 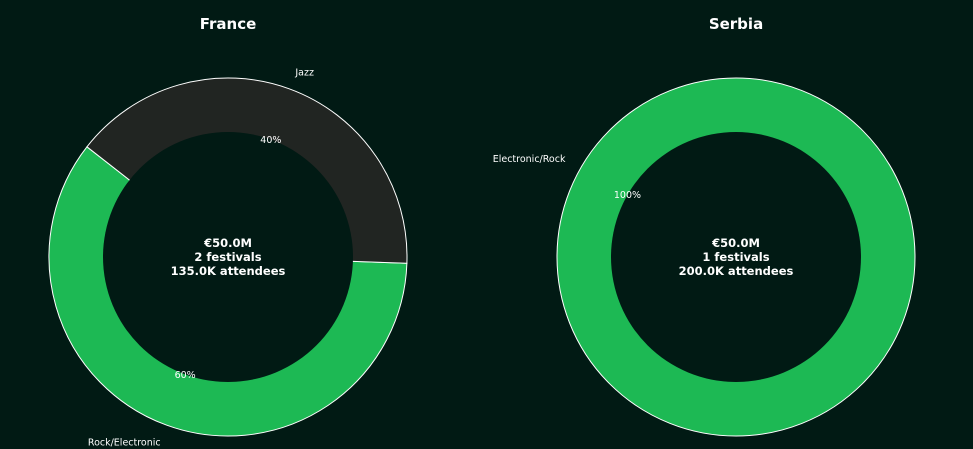 What do you see at coordinates (228, 24) in the screenshot?
I see `chart-title: France` at bounding box center [228, 24].